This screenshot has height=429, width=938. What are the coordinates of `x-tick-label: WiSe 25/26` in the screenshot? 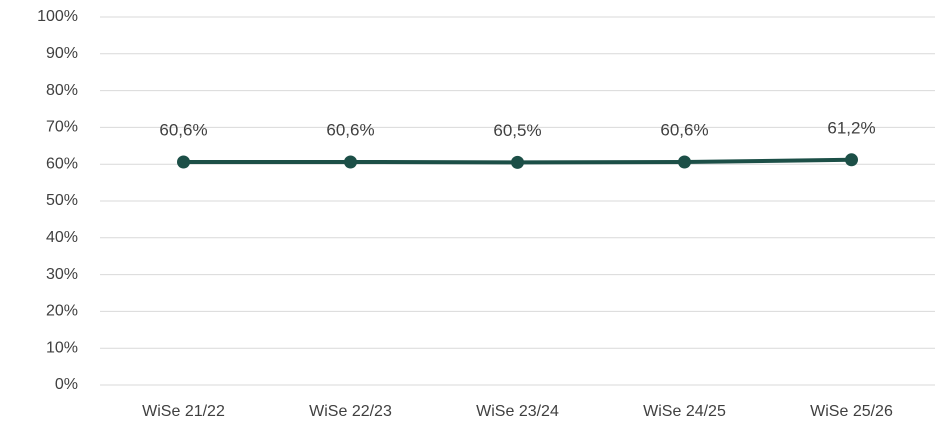 It's located at (851, 411).